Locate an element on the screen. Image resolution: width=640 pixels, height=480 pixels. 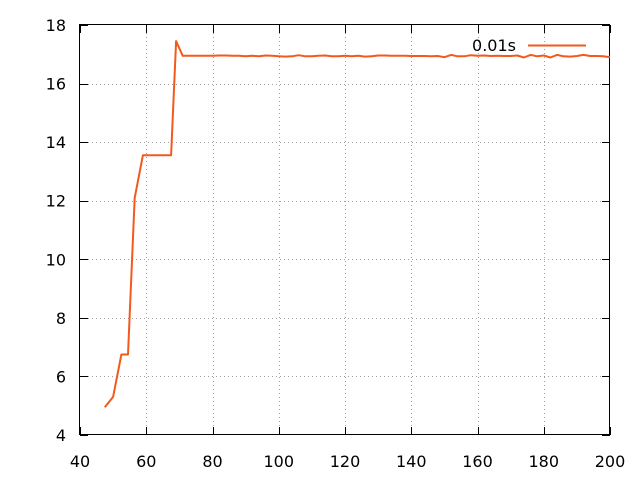
x-tick-label: 120 is located at coordinates (345, 461).